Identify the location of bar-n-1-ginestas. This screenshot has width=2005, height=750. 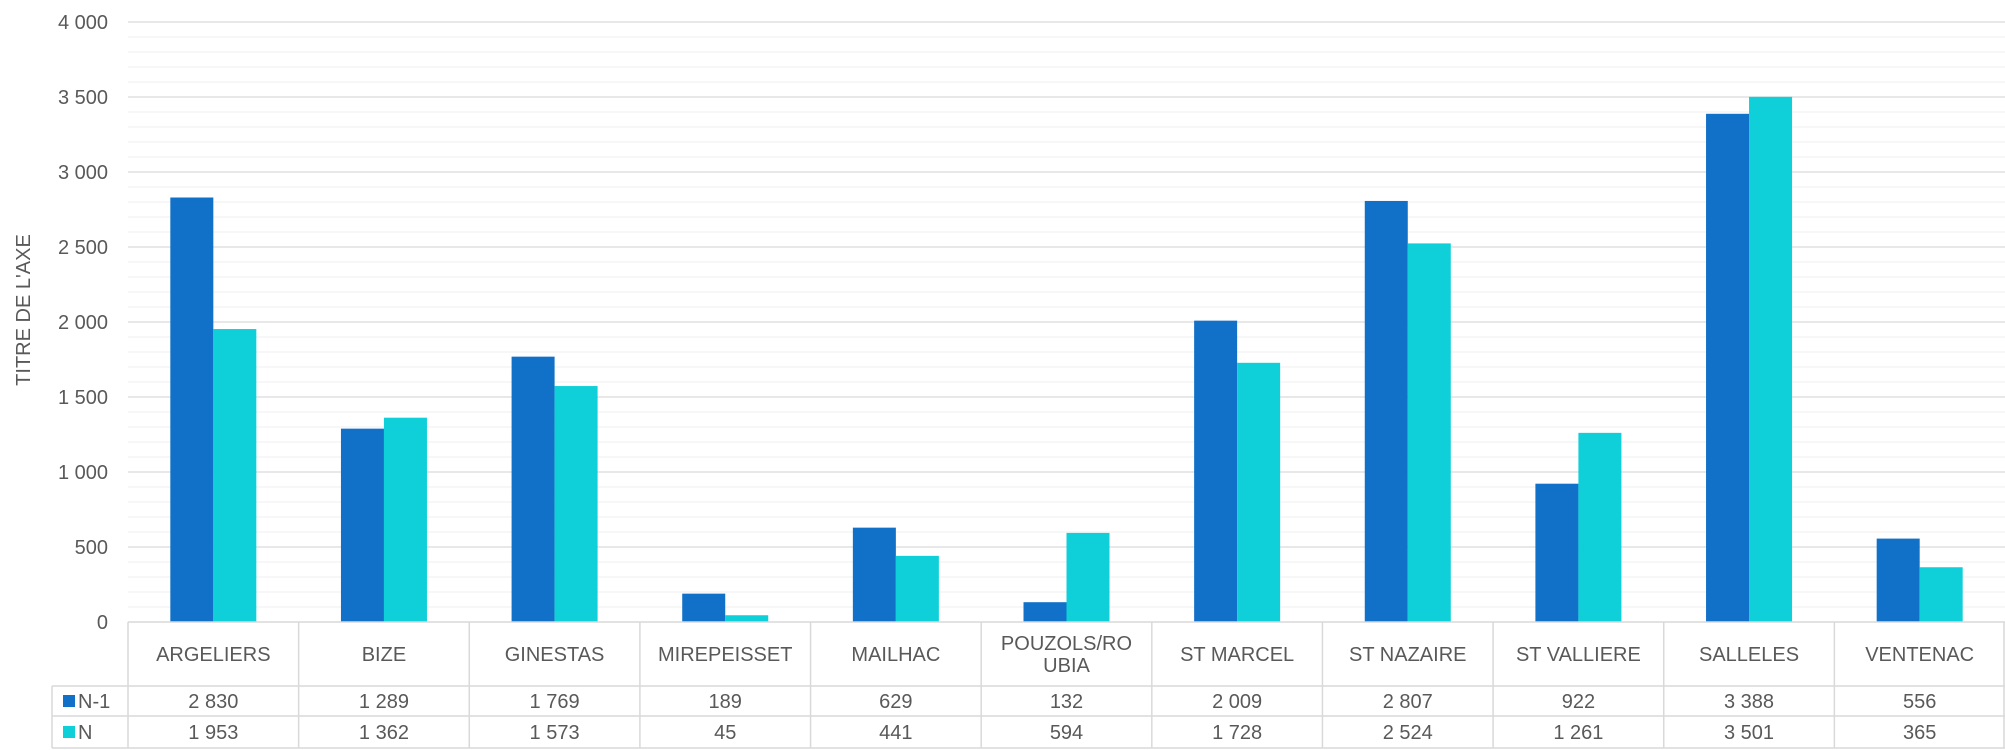
(533, 489).